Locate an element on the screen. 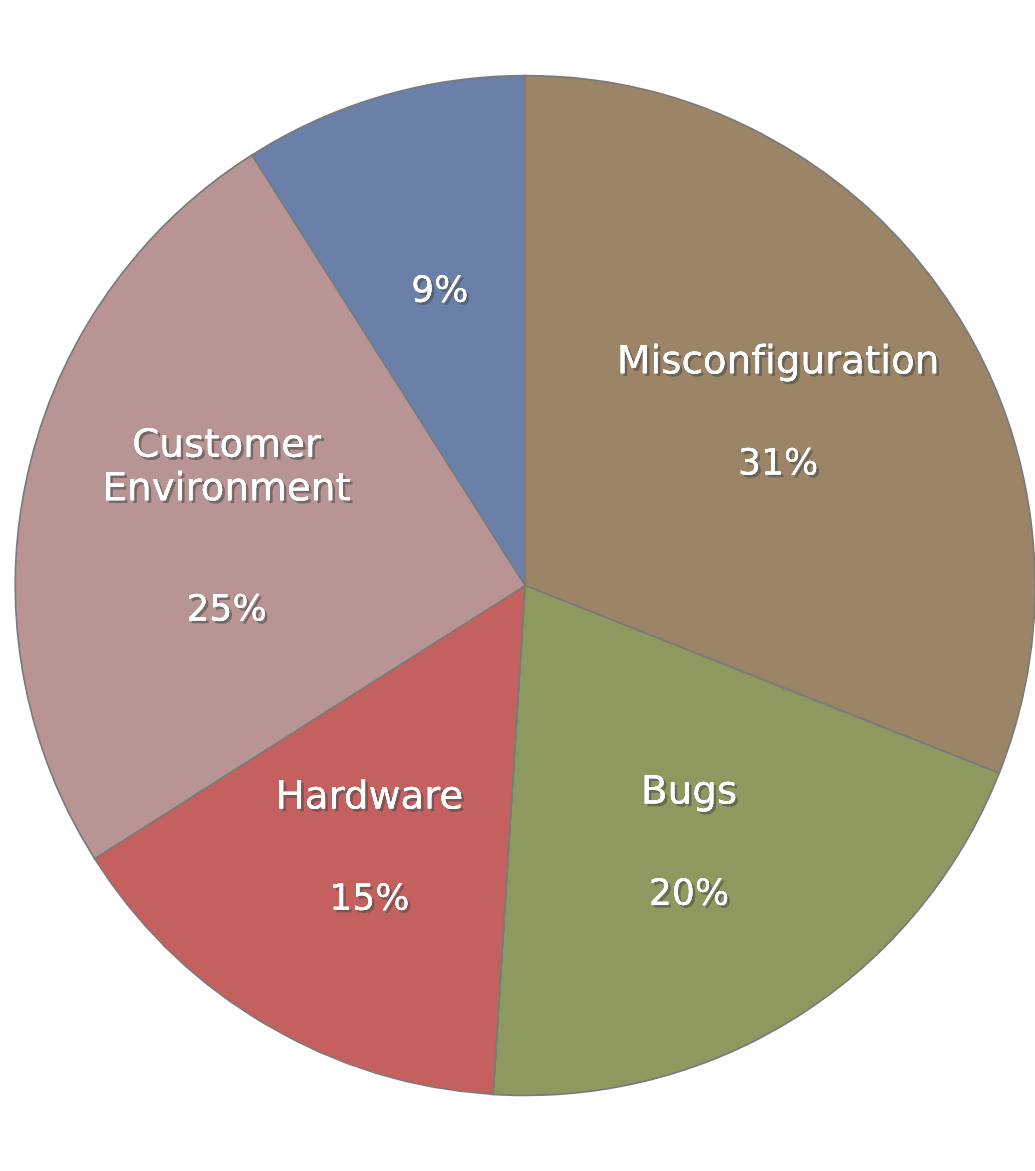 The image size is (1035, 1171). data-label: 25% is located at coordinates (228, 608).